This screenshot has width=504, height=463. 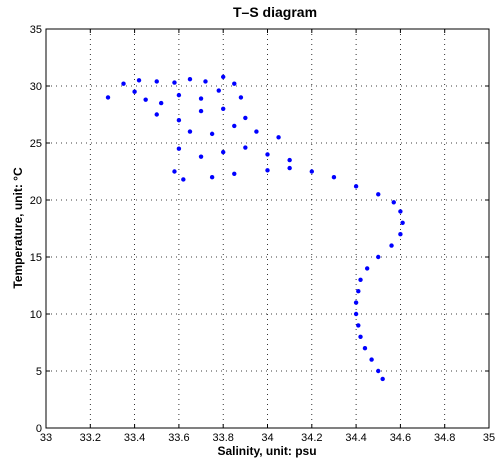 What do you see at coordinates (489, 438) in the screenshot?
I see `x-tick-label: 35` at bounding box center [489, 438].